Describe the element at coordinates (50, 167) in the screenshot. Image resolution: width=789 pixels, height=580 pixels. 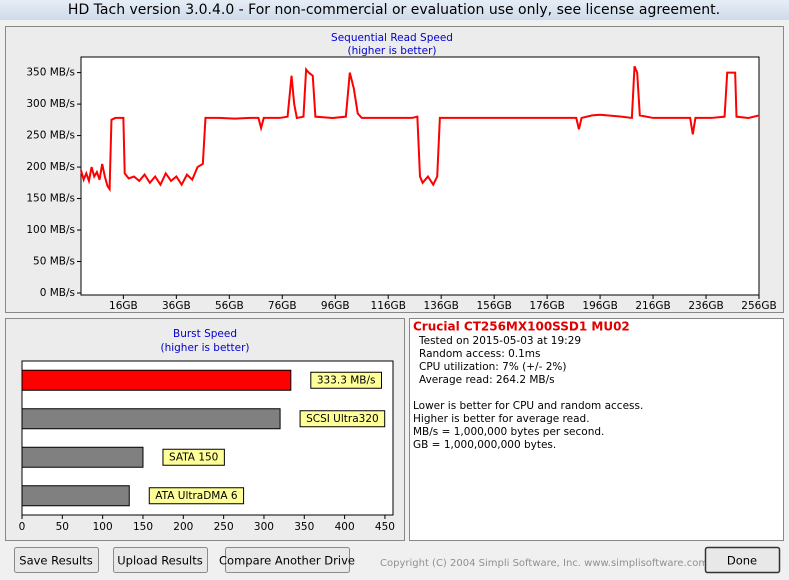
I see `y-tick-label: 200 MB/s` at that location.